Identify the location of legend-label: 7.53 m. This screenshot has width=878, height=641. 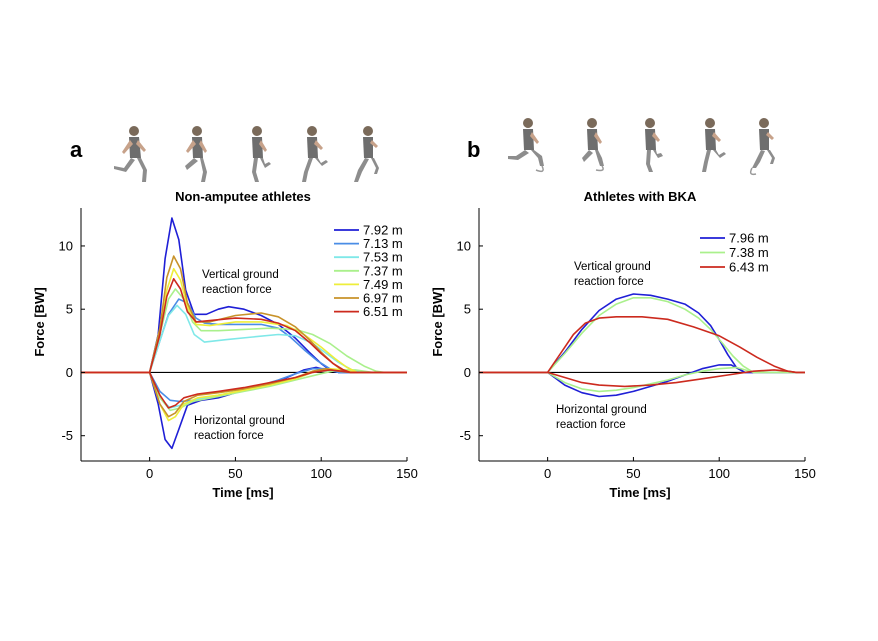
(383, 257).